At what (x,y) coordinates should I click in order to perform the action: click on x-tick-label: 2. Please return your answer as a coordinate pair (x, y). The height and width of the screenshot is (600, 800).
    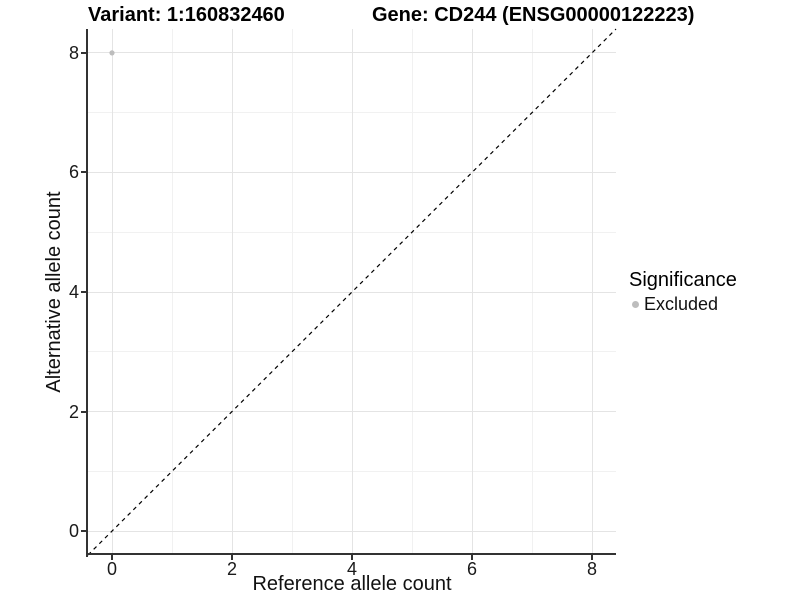
    Looking at the image, I should click on (231, 569).